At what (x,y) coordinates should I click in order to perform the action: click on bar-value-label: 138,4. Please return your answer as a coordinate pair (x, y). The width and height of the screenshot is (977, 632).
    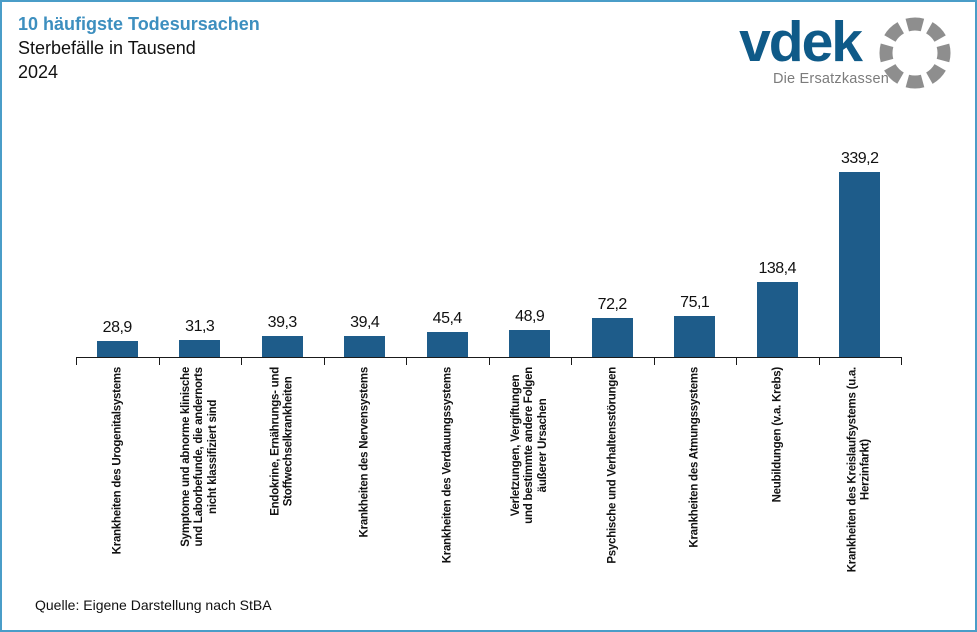
    Looking at the image, I should click on (777, 268).